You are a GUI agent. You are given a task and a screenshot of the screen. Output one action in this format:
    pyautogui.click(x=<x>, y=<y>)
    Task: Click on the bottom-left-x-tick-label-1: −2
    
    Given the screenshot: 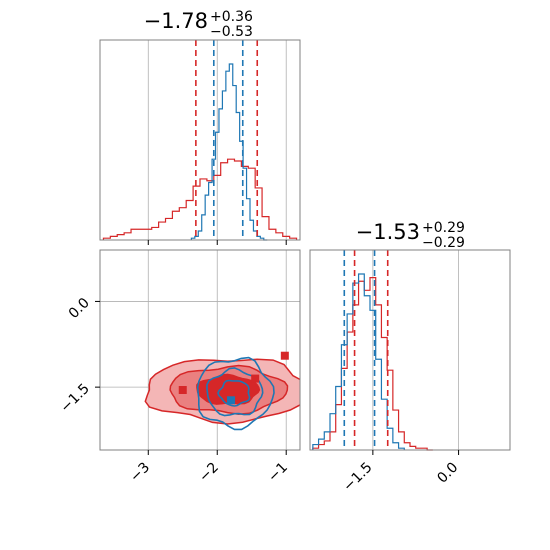 What is the action you would take?
    pyautogui.click(x=209, y=473)
    